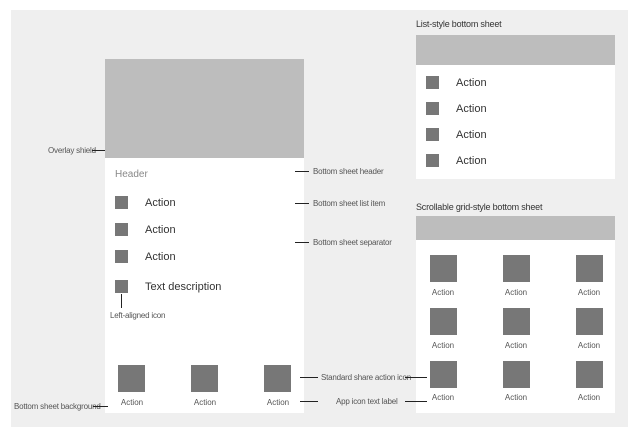 Image resolution: width=640 pixels, height=437 pixels. What do you see at coordinates (348, 171) in the screenshot?
I see `callout-bottom-sheet-header: Bottom sheet header` at bounding box center [348, 171].